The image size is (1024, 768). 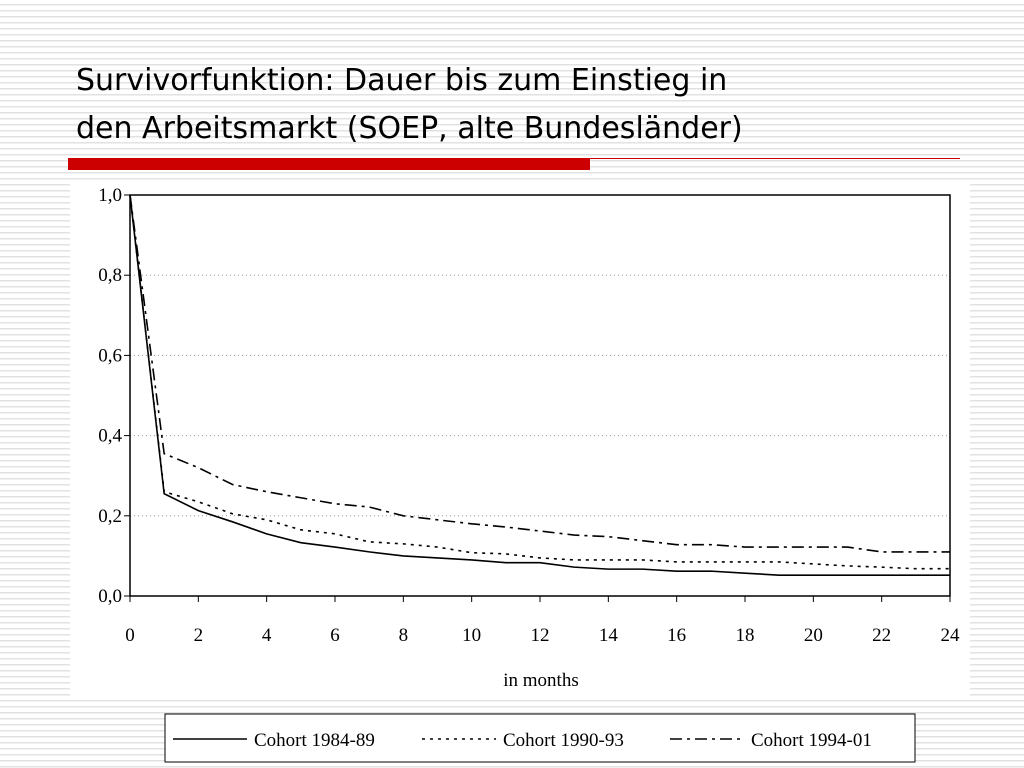 I want to click on x-tick-label: 8, so click(x=404, y=635).